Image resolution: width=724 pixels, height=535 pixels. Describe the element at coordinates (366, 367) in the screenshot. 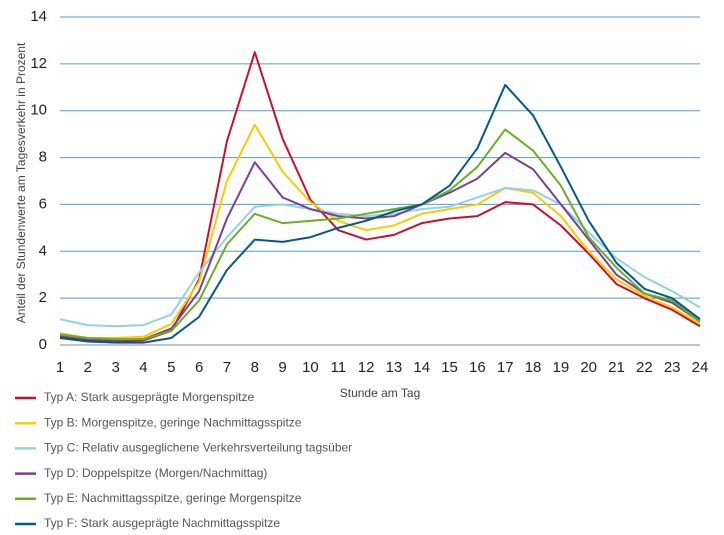

I see `x-tick-label: 12` at that location.